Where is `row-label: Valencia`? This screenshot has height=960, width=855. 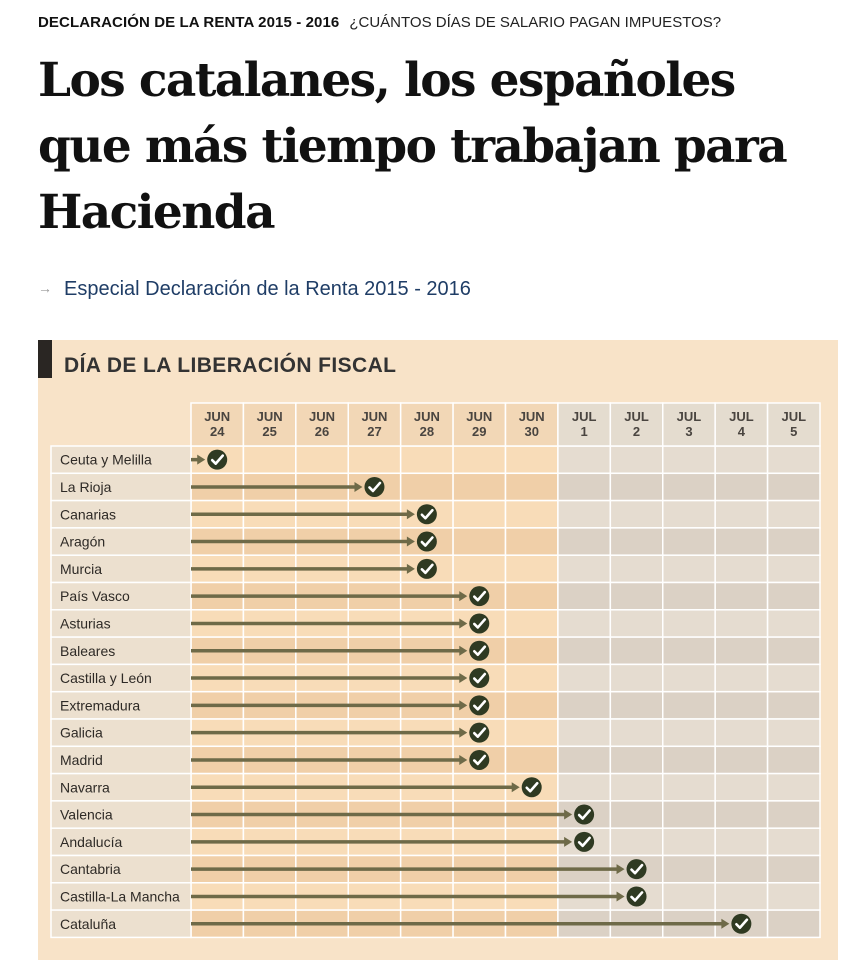
row-label: Valencia is located at coordinates (86, 815).